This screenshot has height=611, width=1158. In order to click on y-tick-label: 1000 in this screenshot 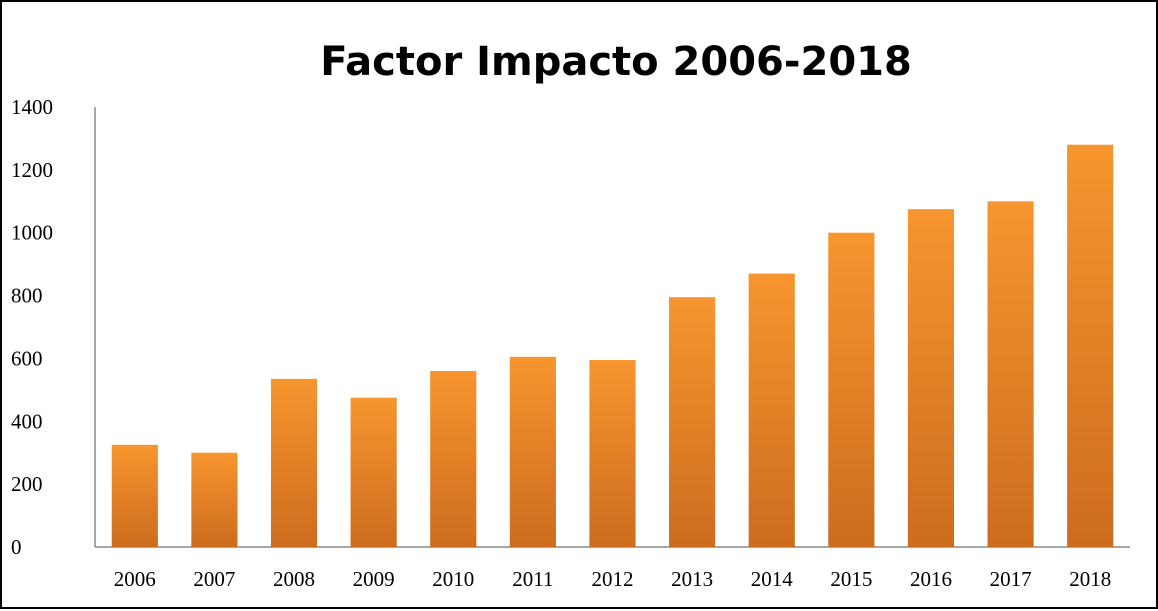, I will do `click(32, 233)`.